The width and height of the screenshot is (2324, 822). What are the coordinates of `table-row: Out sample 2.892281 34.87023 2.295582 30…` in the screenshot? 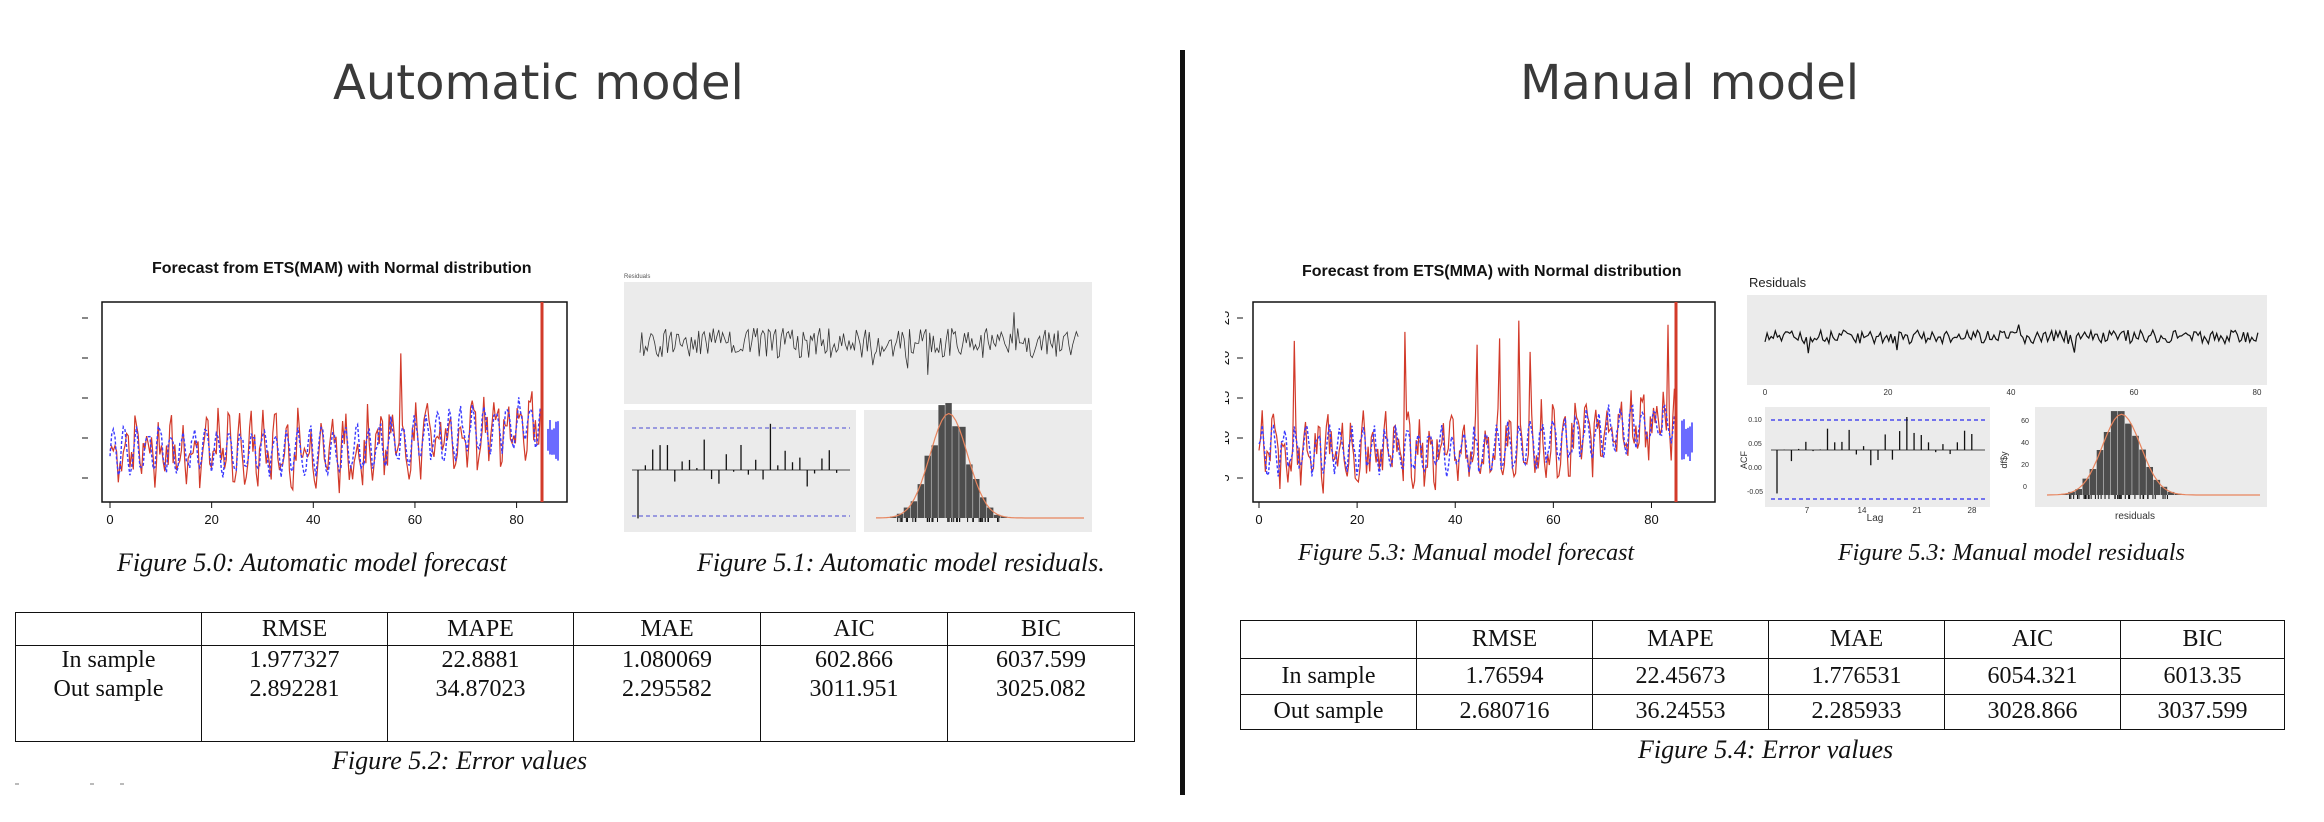 It's located at (575, 708).